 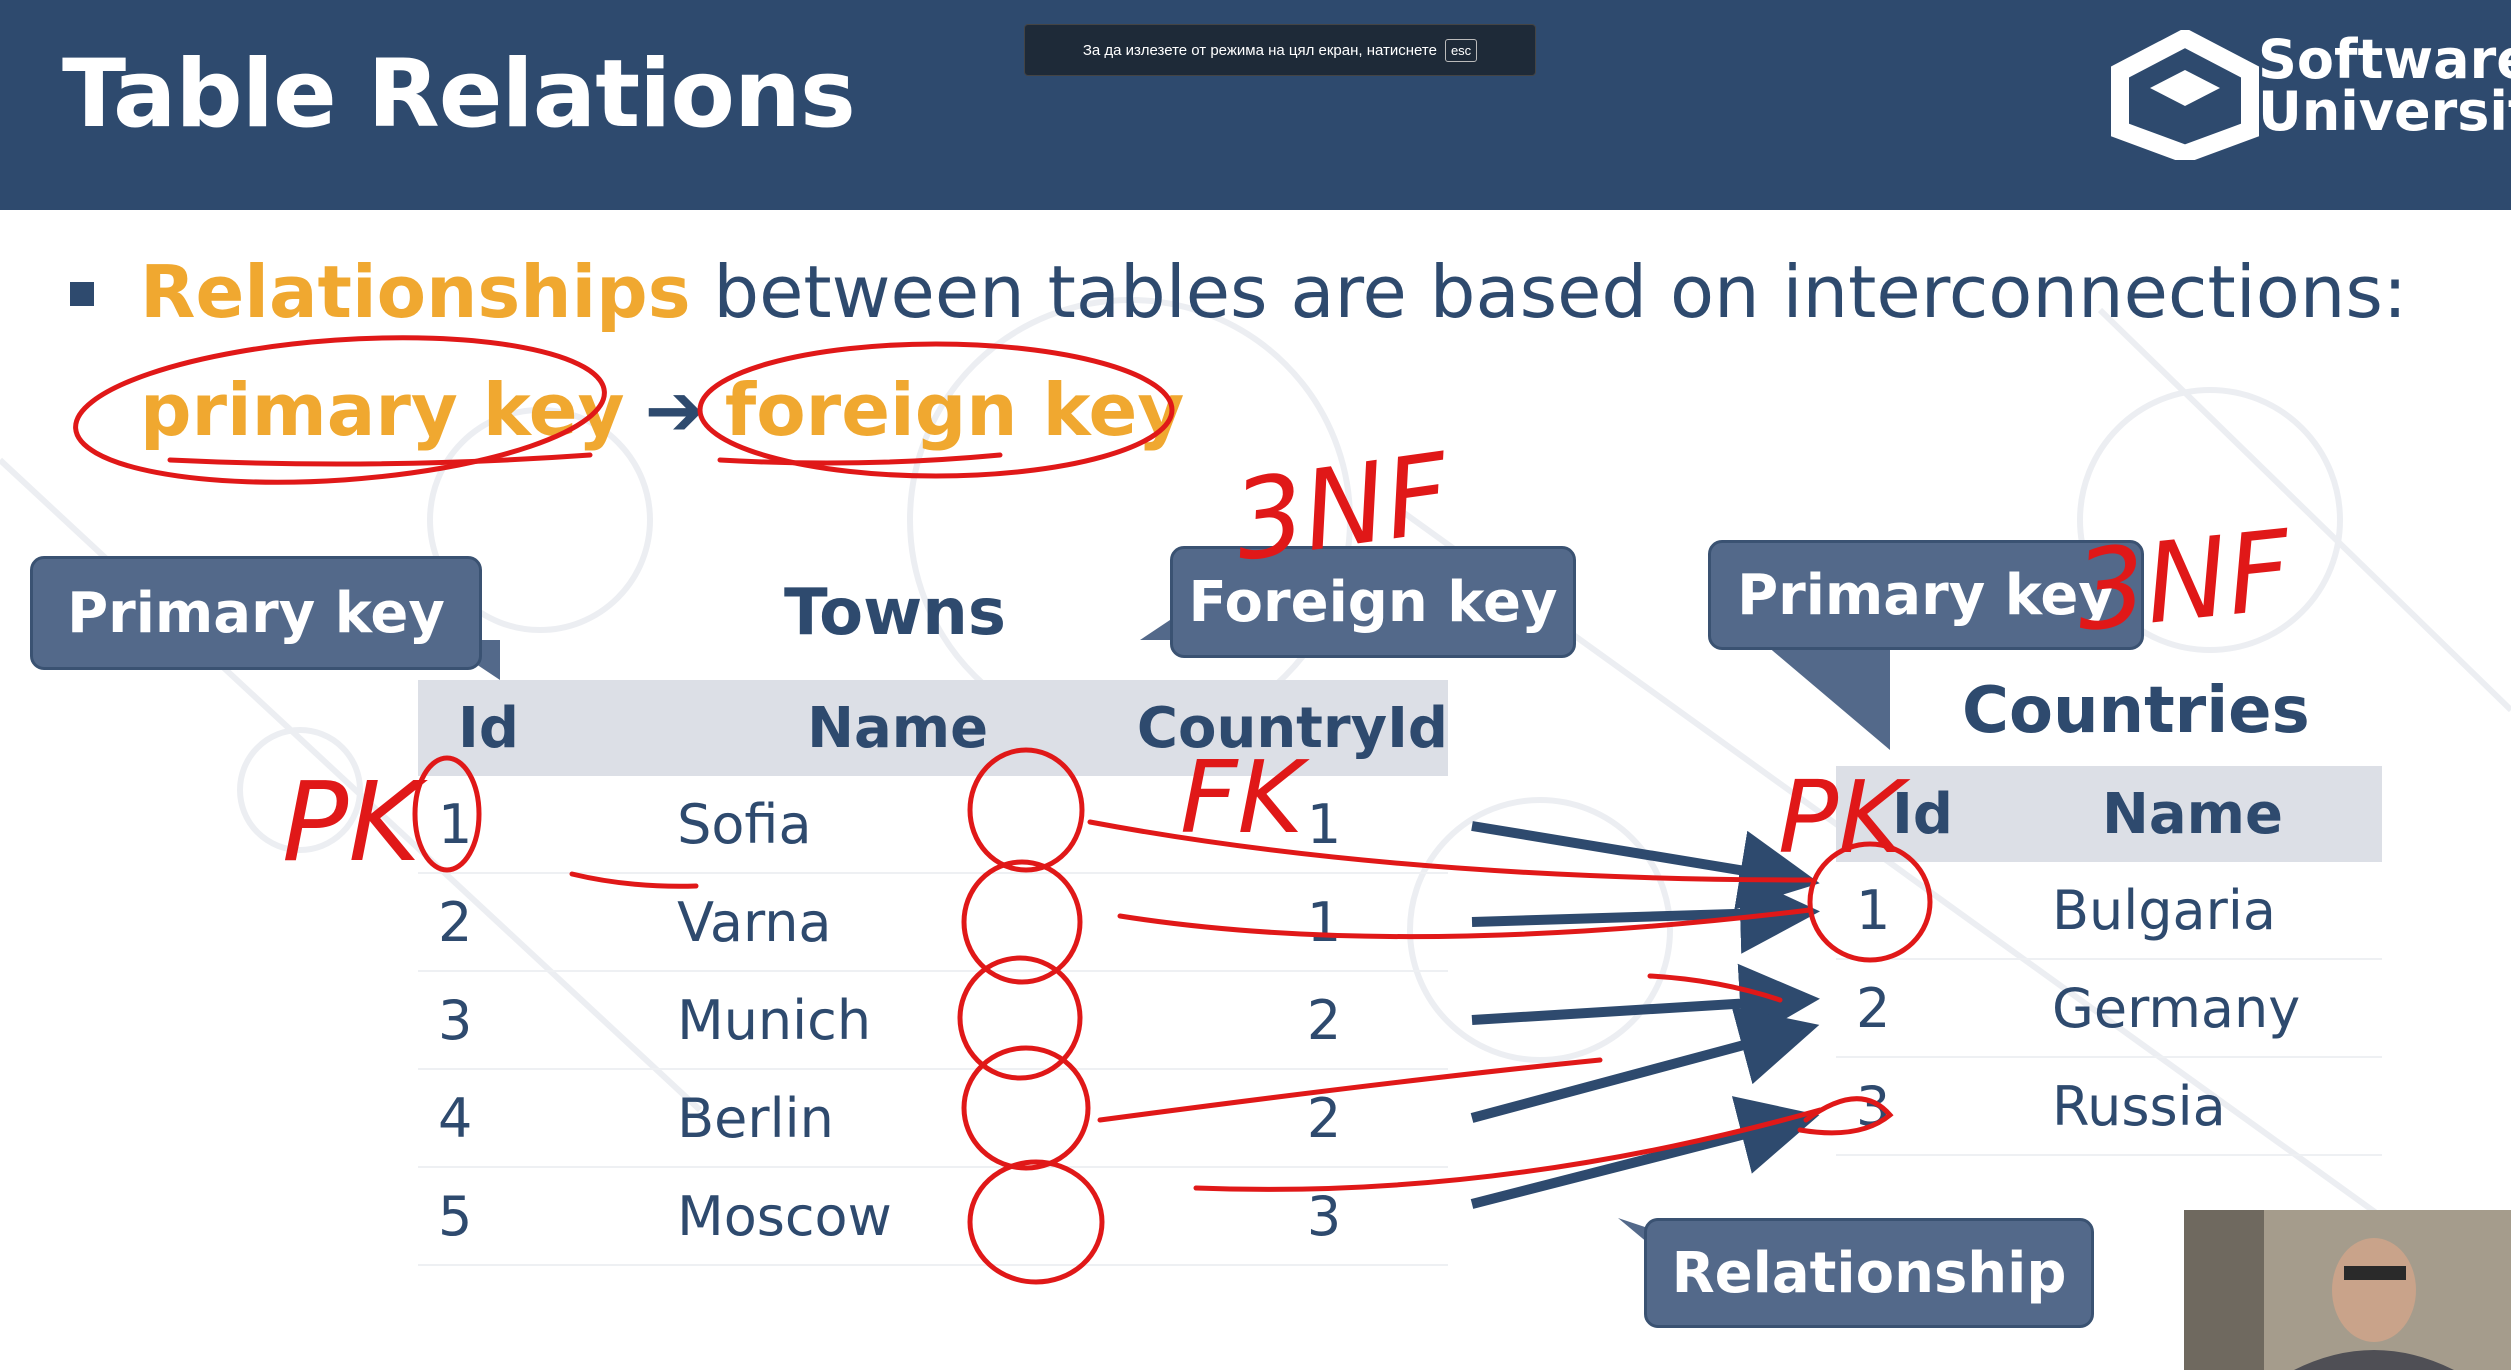 What do you see at coordinates (483, 1216) in the screenshot?
I see `cell-id: 5` at bounding box center [483, 1216].